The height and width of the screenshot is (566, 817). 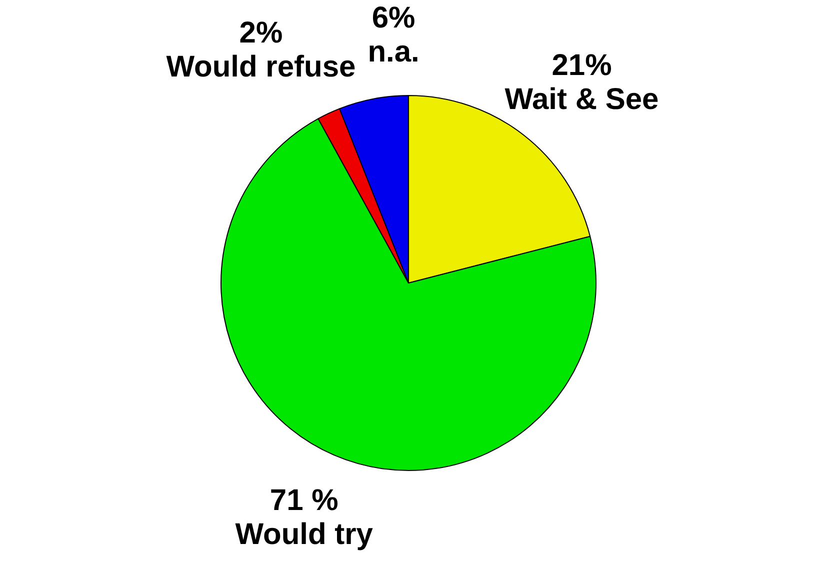 I want to click on data-label: 21%, so click(x=582, y=65).